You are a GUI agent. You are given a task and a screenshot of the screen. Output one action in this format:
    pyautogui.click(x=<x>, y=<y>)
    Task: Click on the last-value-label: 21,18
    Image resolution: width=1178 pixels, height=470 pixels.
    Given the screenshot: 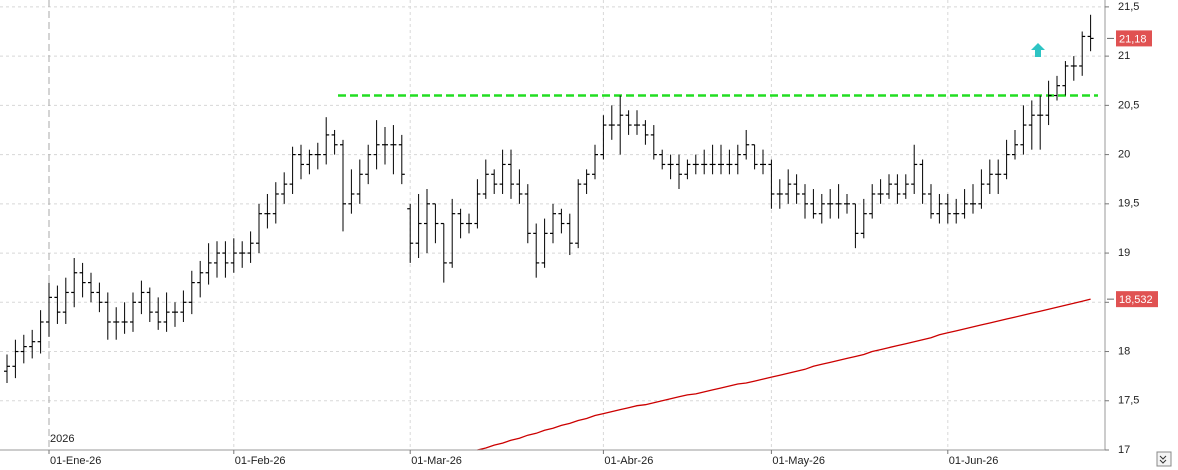 What is the action you would take?
    pyautogui.click(x=1133, y=39)
    